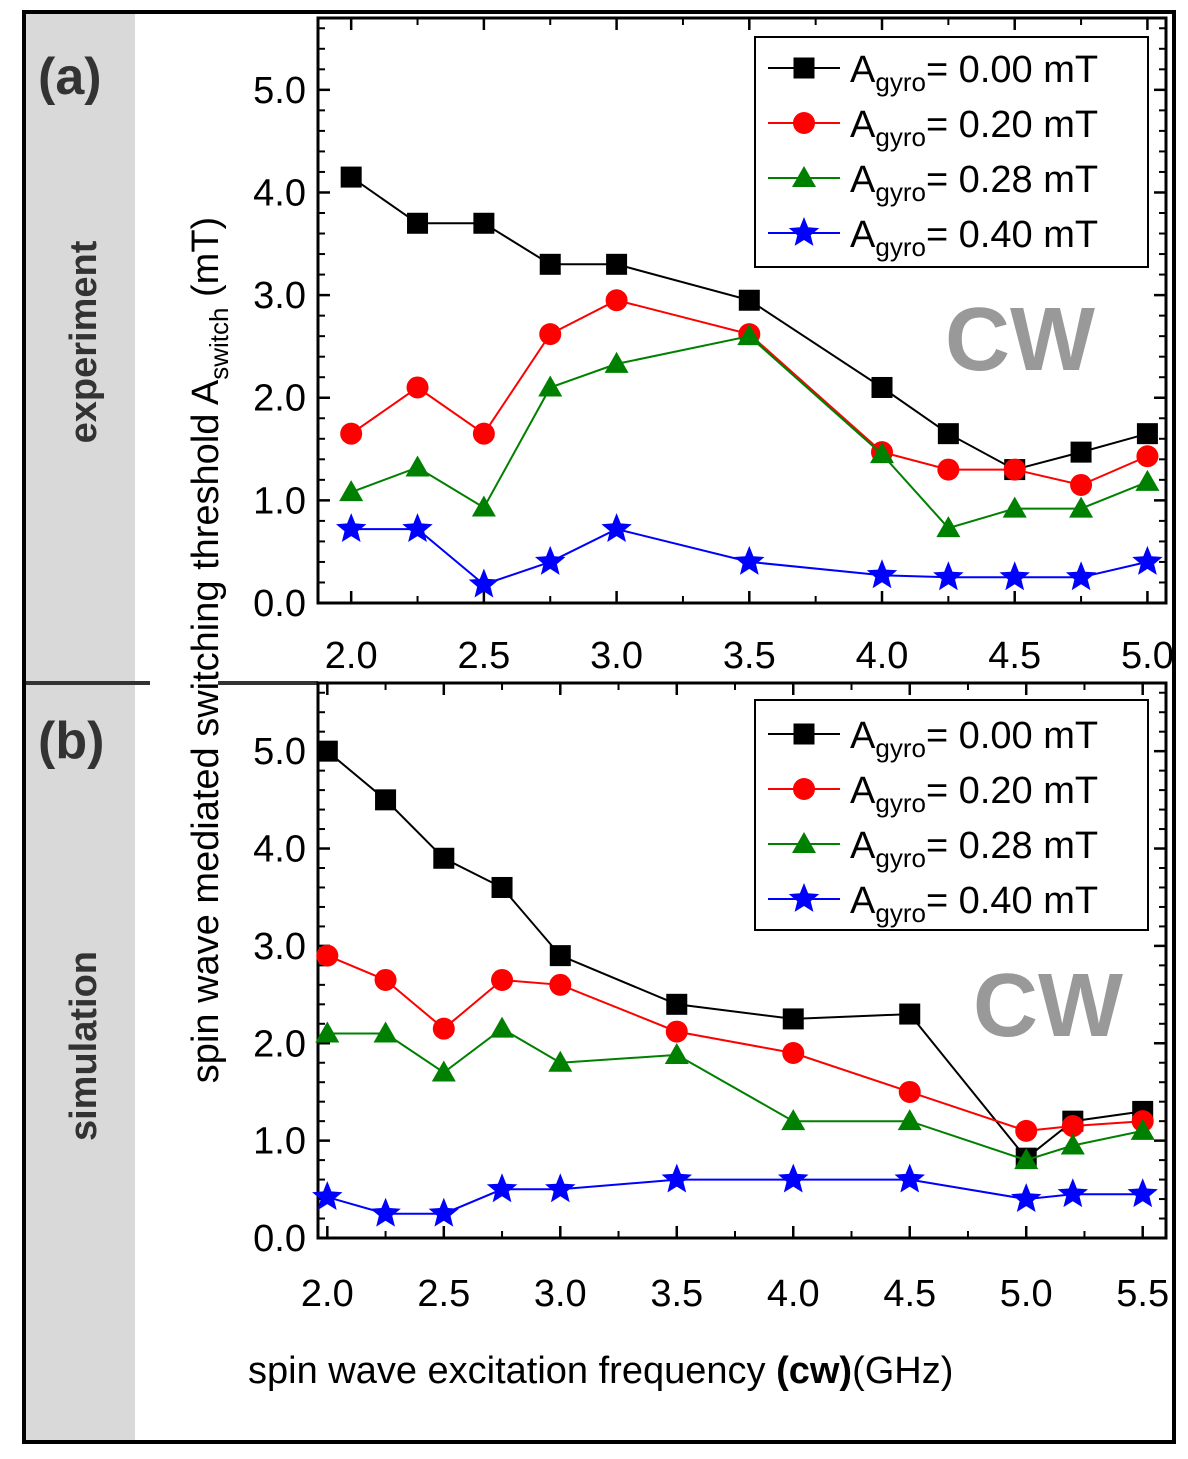 This screenshot has height=1459, width=1188. Describe the element at coordinates (443, 1294) in the screenshot. I see `x-tick-label-b: 2.5` at that location.